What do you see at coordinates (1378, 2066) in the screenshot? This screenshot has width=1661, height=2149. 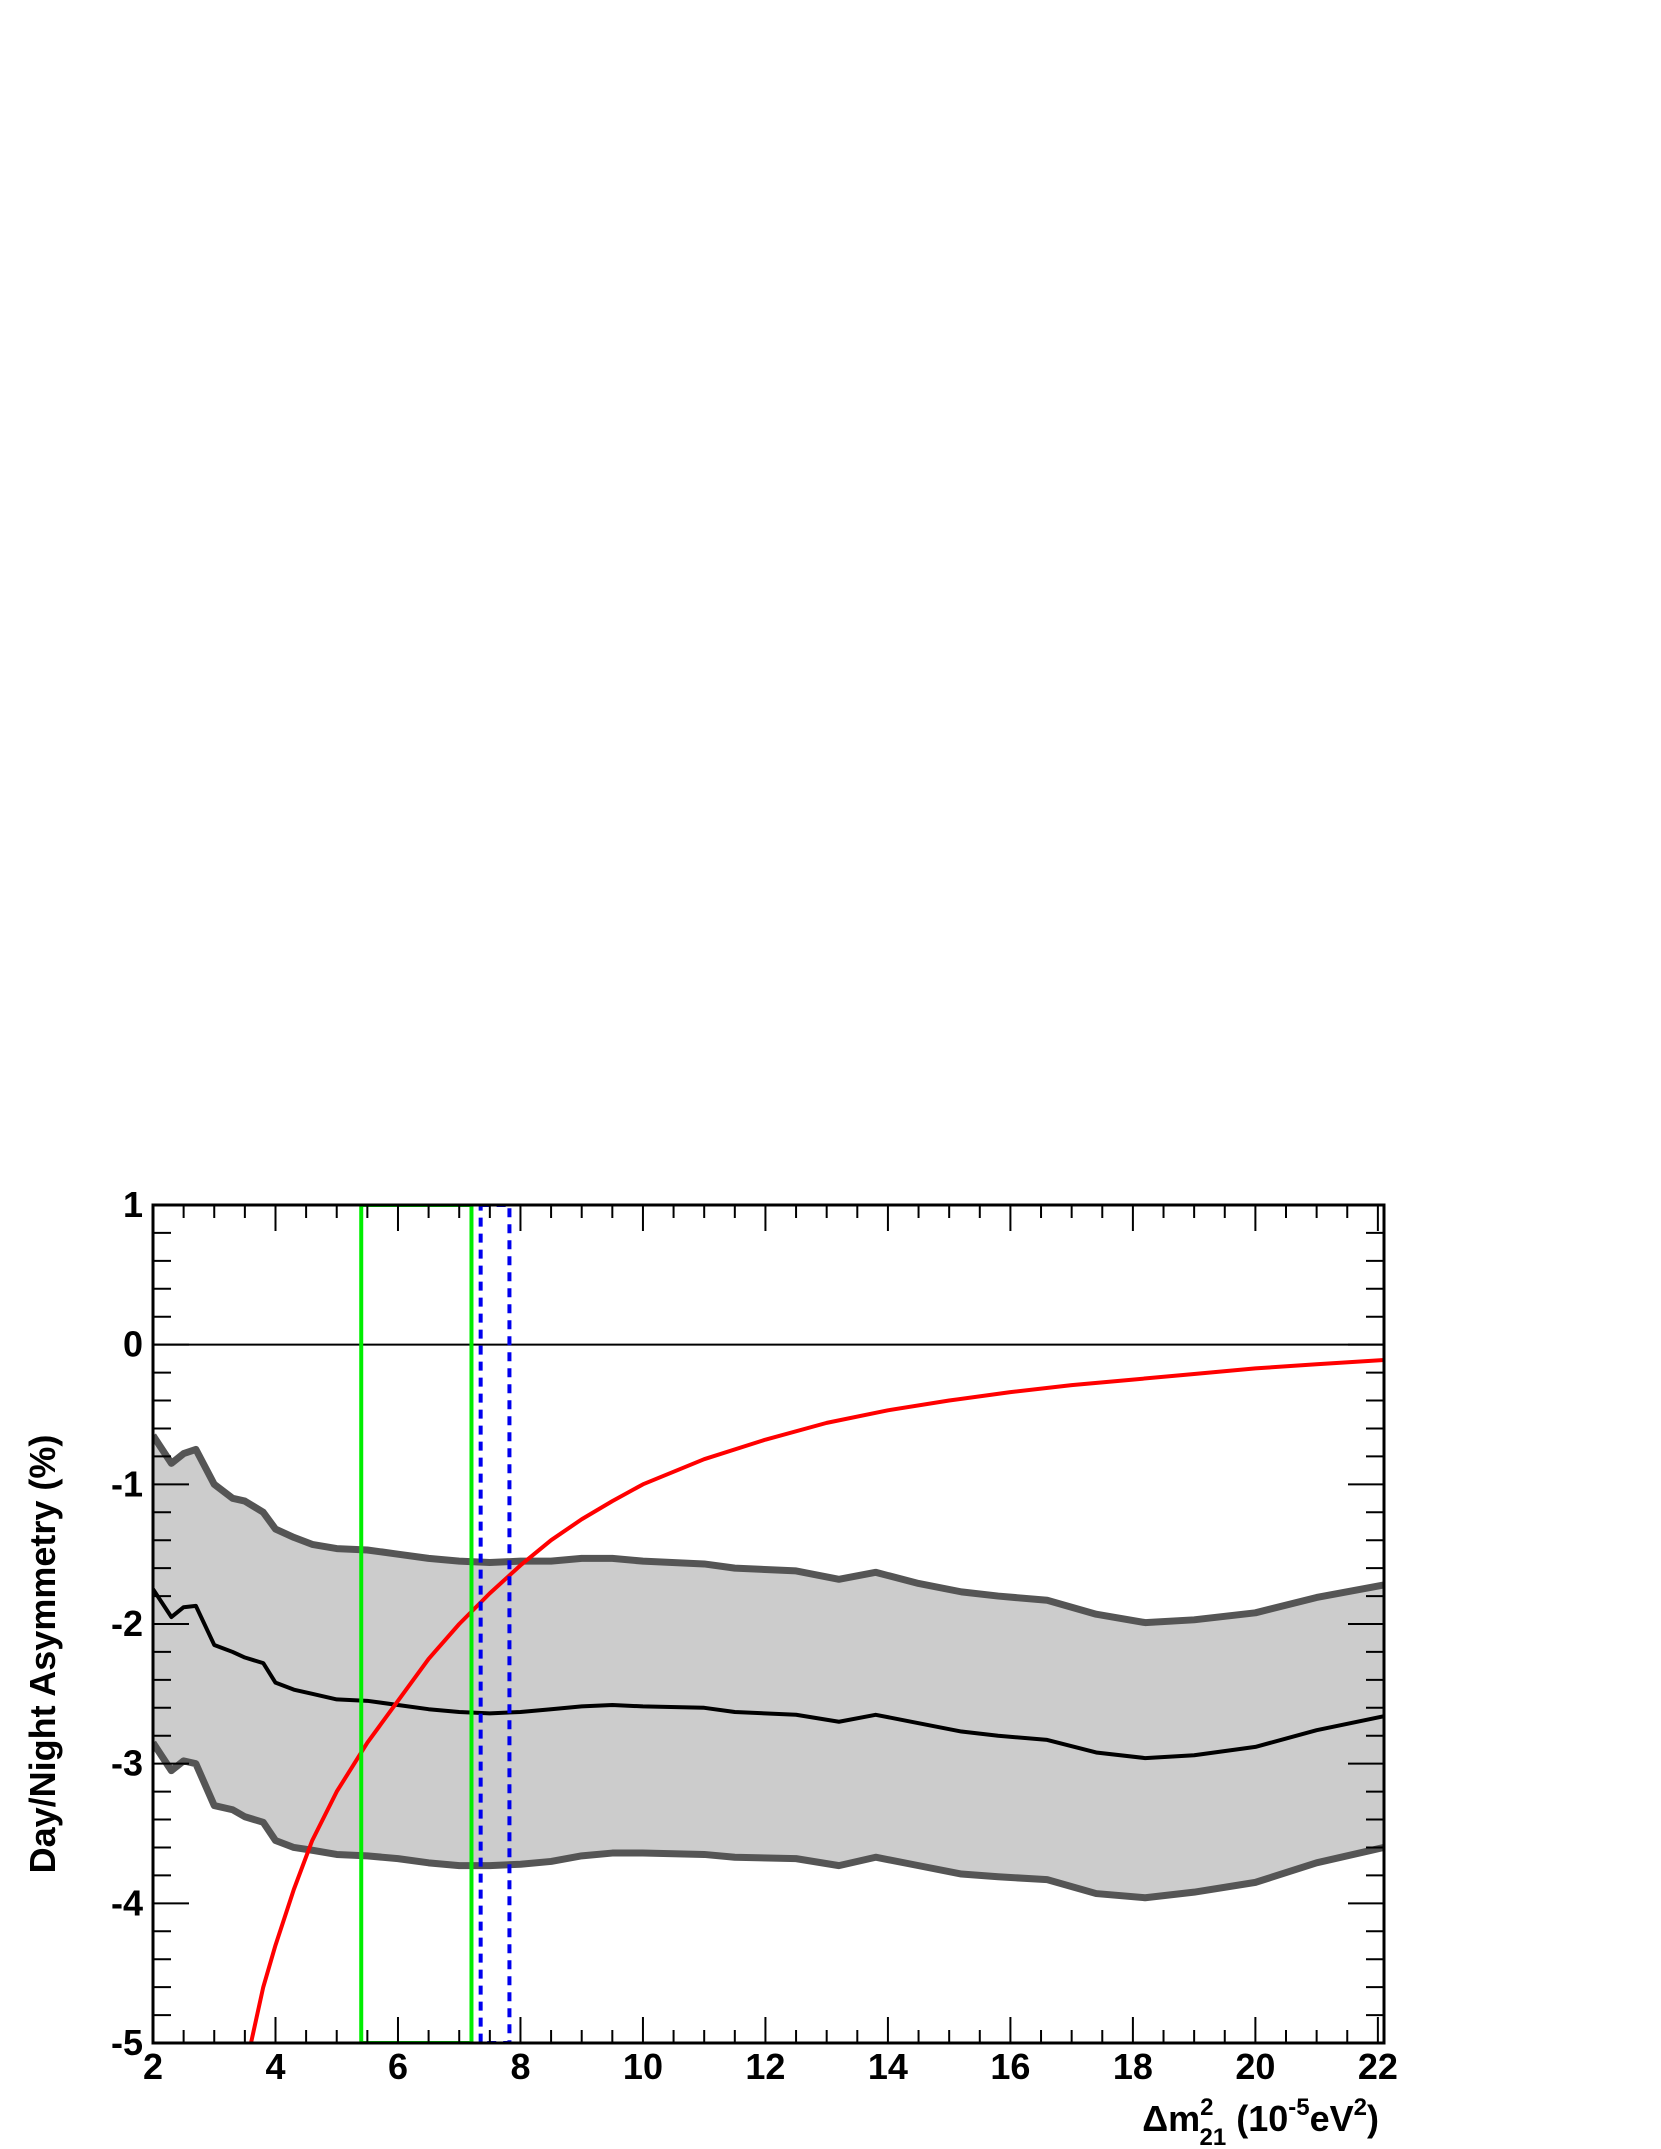 I see `x-tick-label: 22` at bounding box center [1378, 2066].